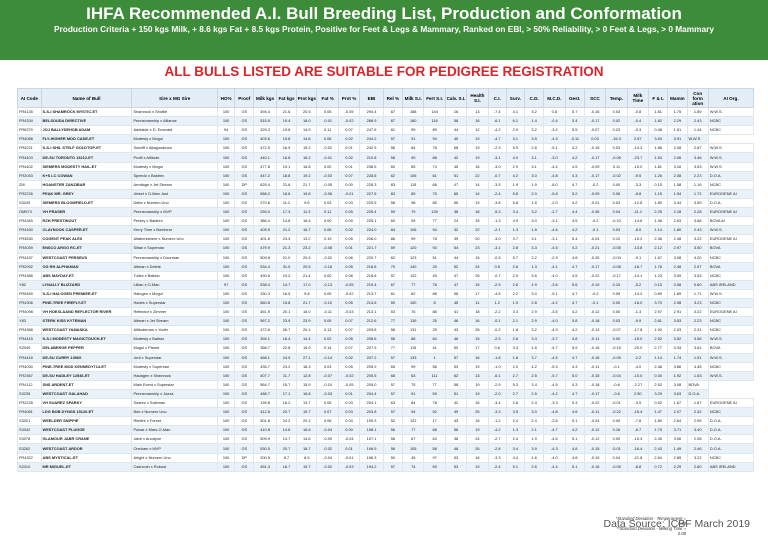  I want to click on table-cell: 0.03, so click(595, 139).